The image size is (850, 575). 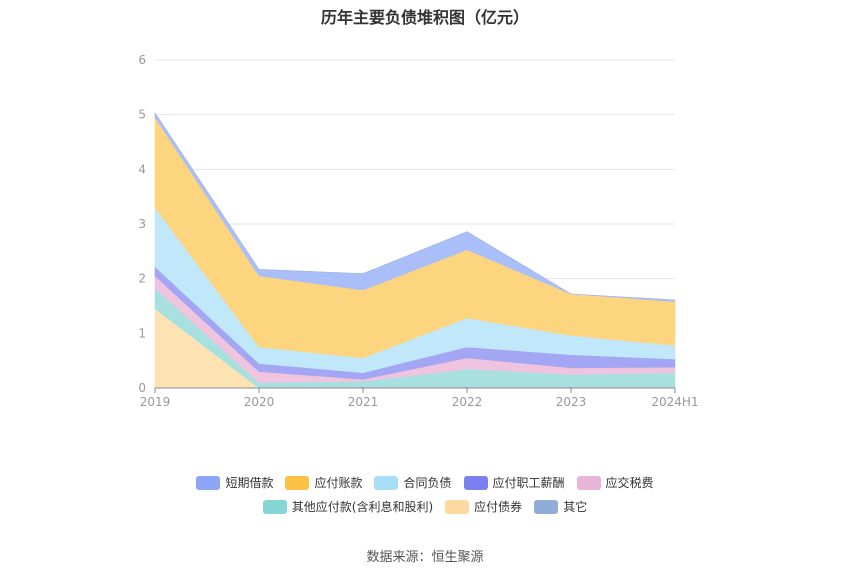 I want to click on legend-label: 其他应付款(含利息和股利), so click(x=362, y=507).